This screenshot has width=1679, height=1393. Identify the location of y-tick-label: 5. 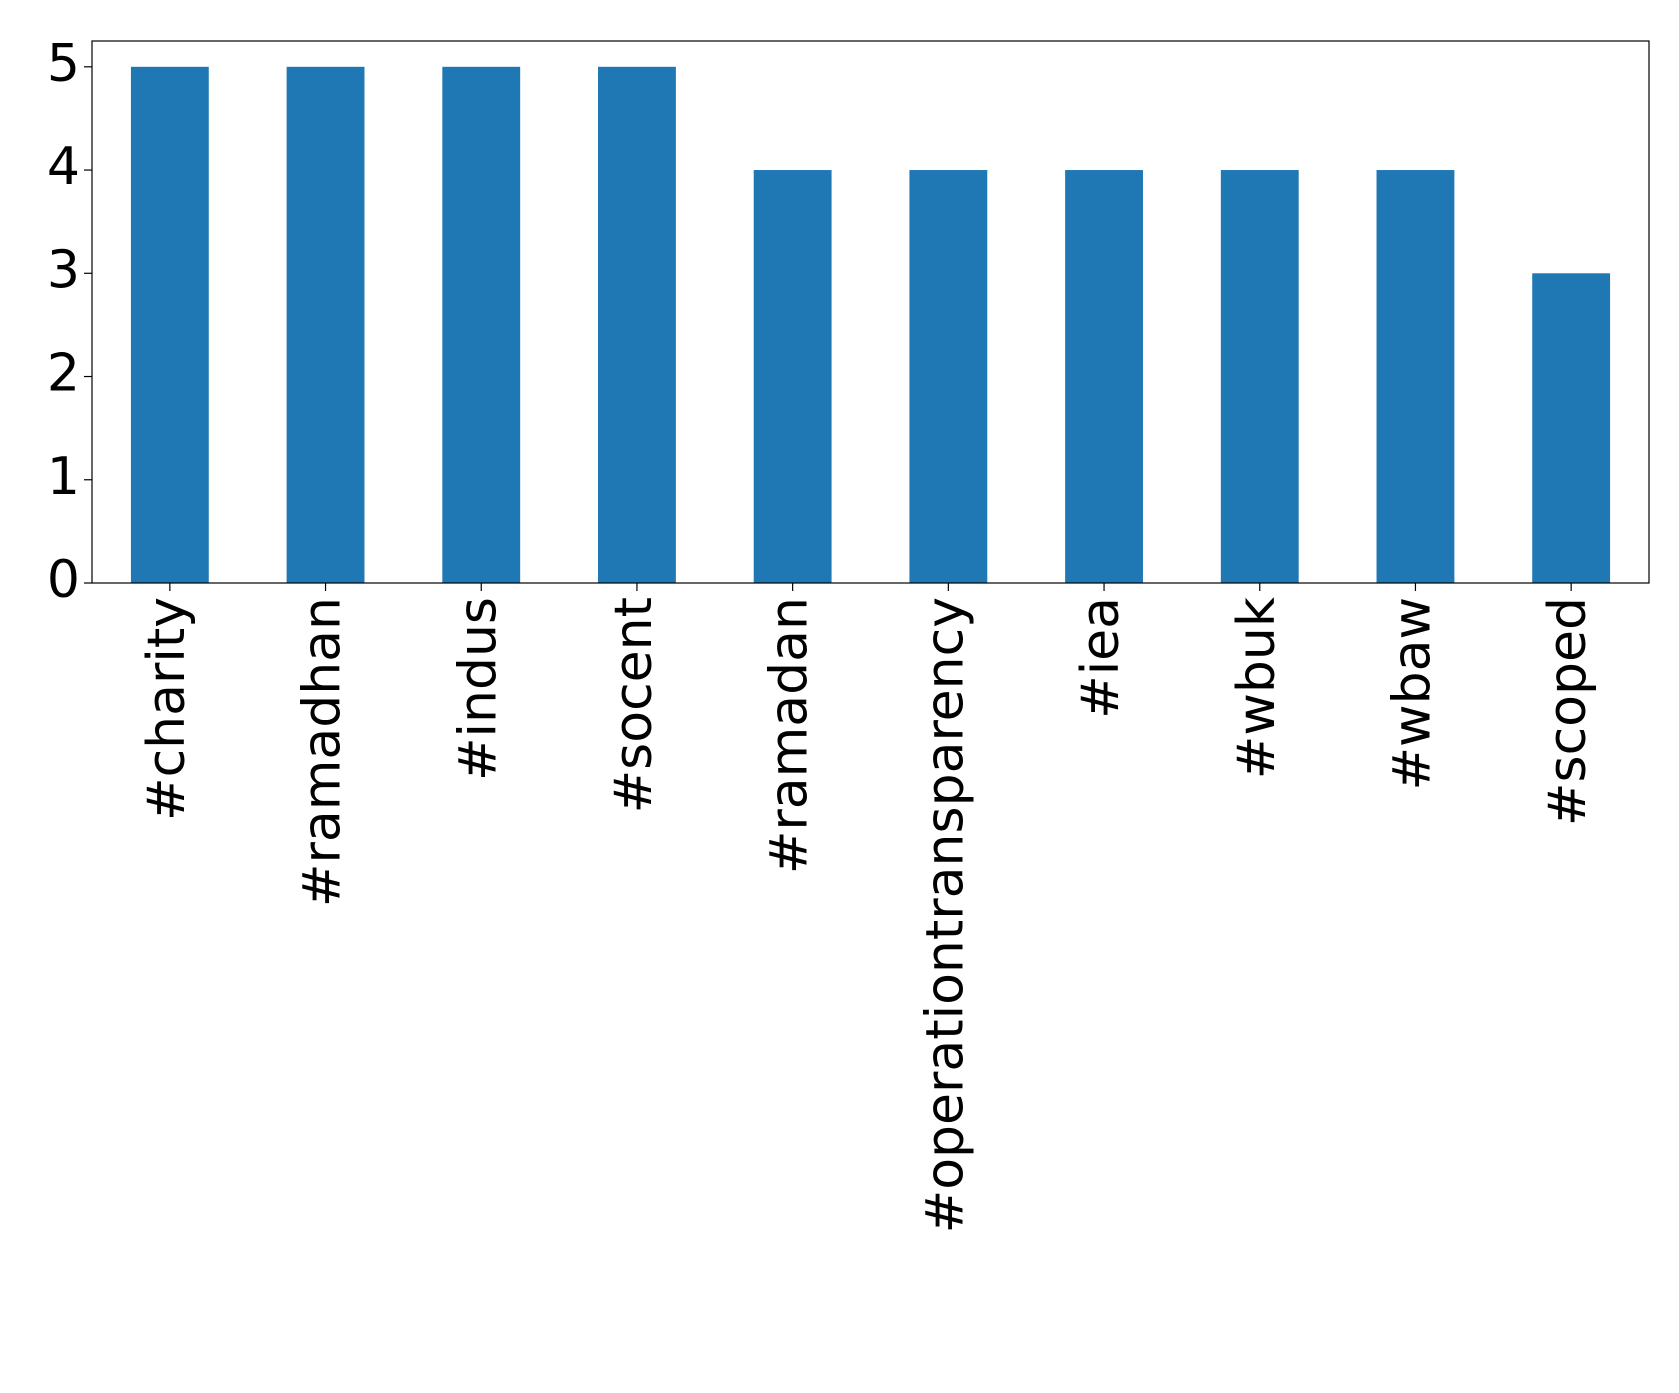
(63, 64).